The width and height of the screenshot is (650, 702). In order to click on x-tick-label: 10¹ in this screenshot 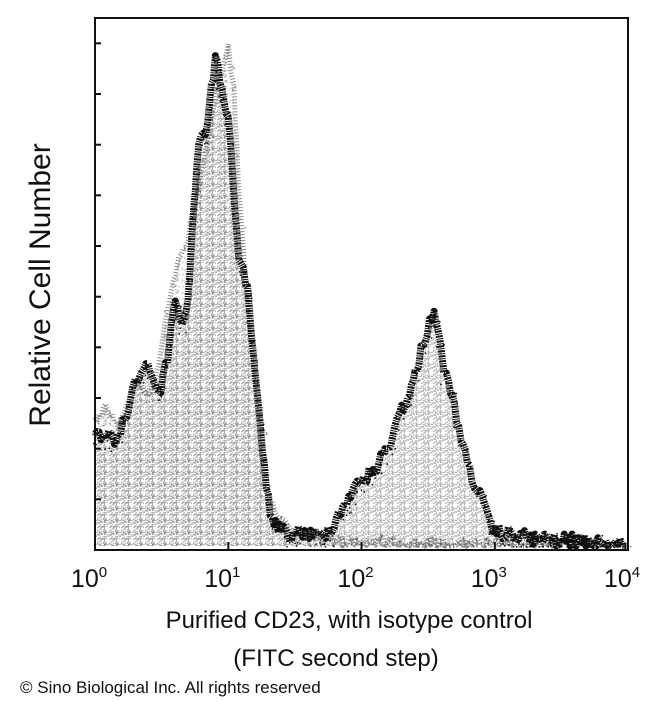, I will do `click(222, 578)`.